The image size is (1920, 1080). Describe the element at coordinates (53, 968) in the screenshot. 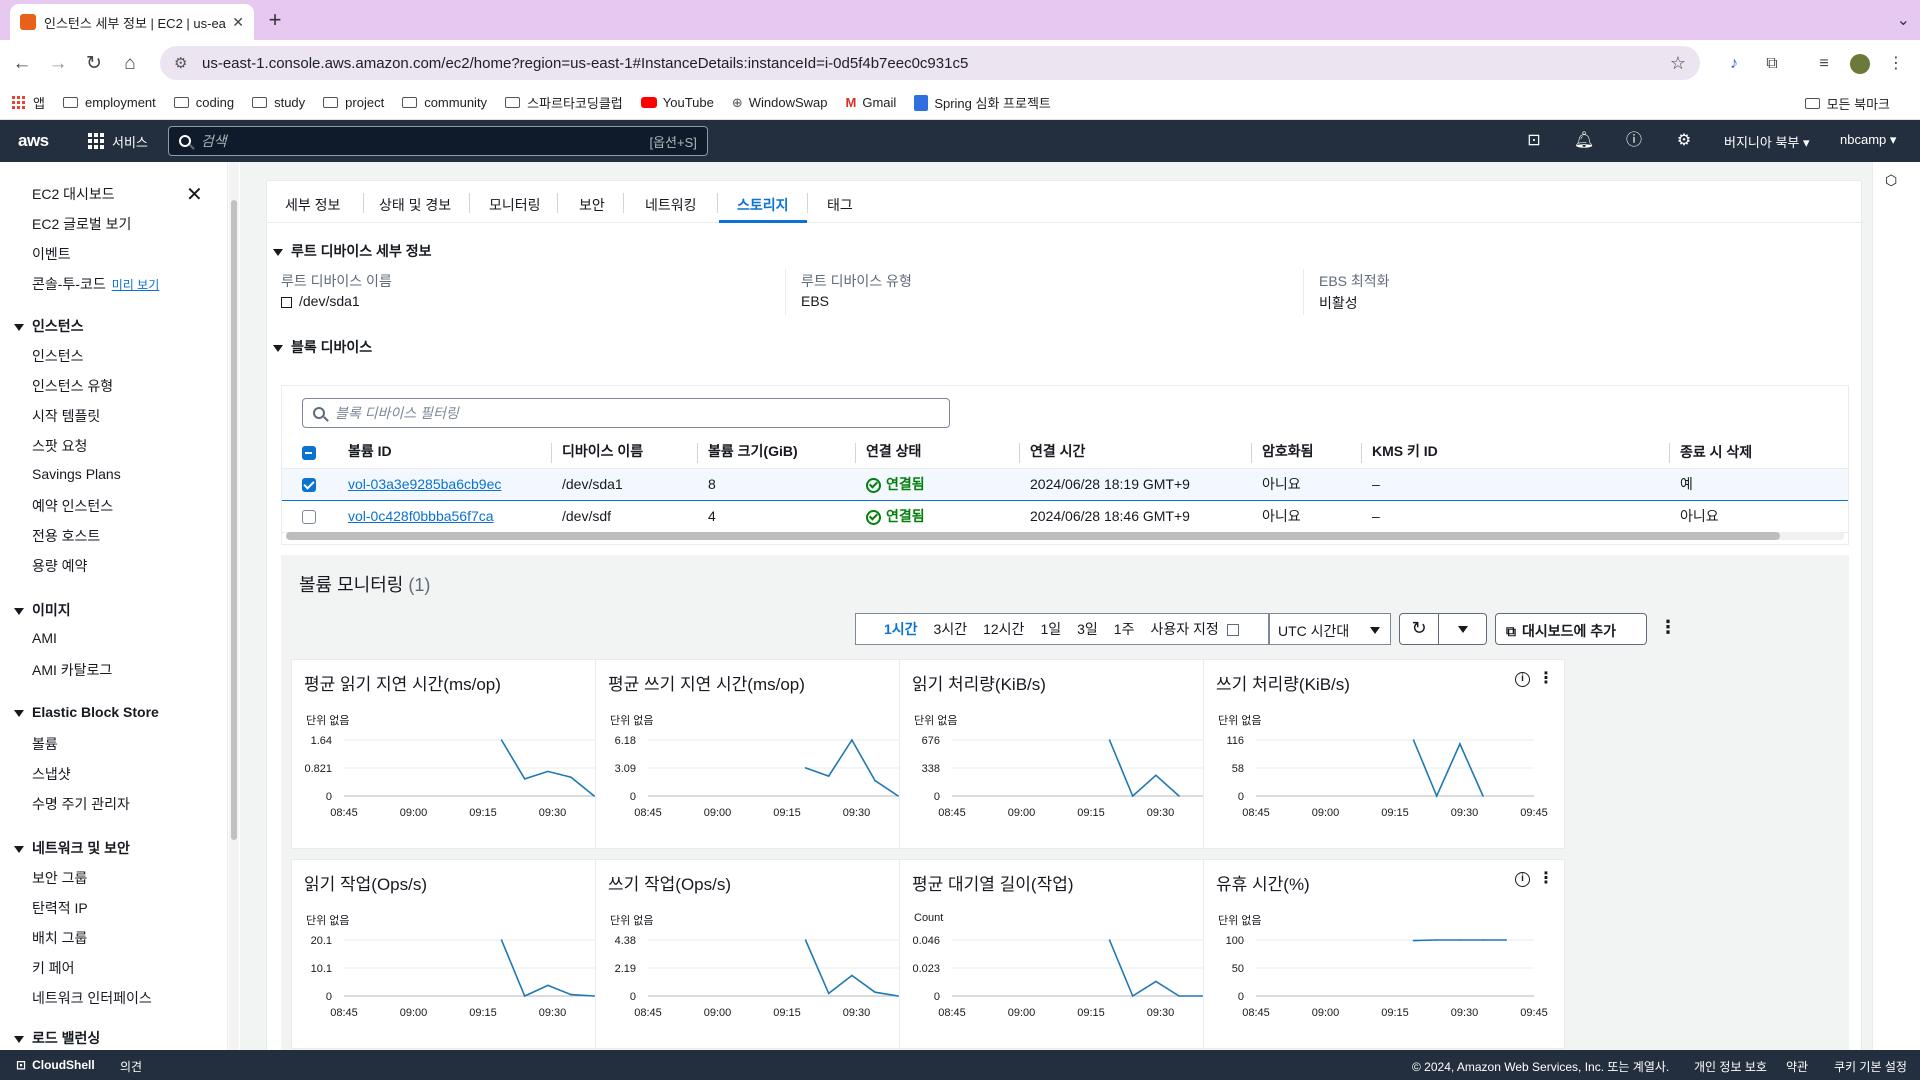

I see `sidebar-item-key-pairs: 키 페어` at that location.